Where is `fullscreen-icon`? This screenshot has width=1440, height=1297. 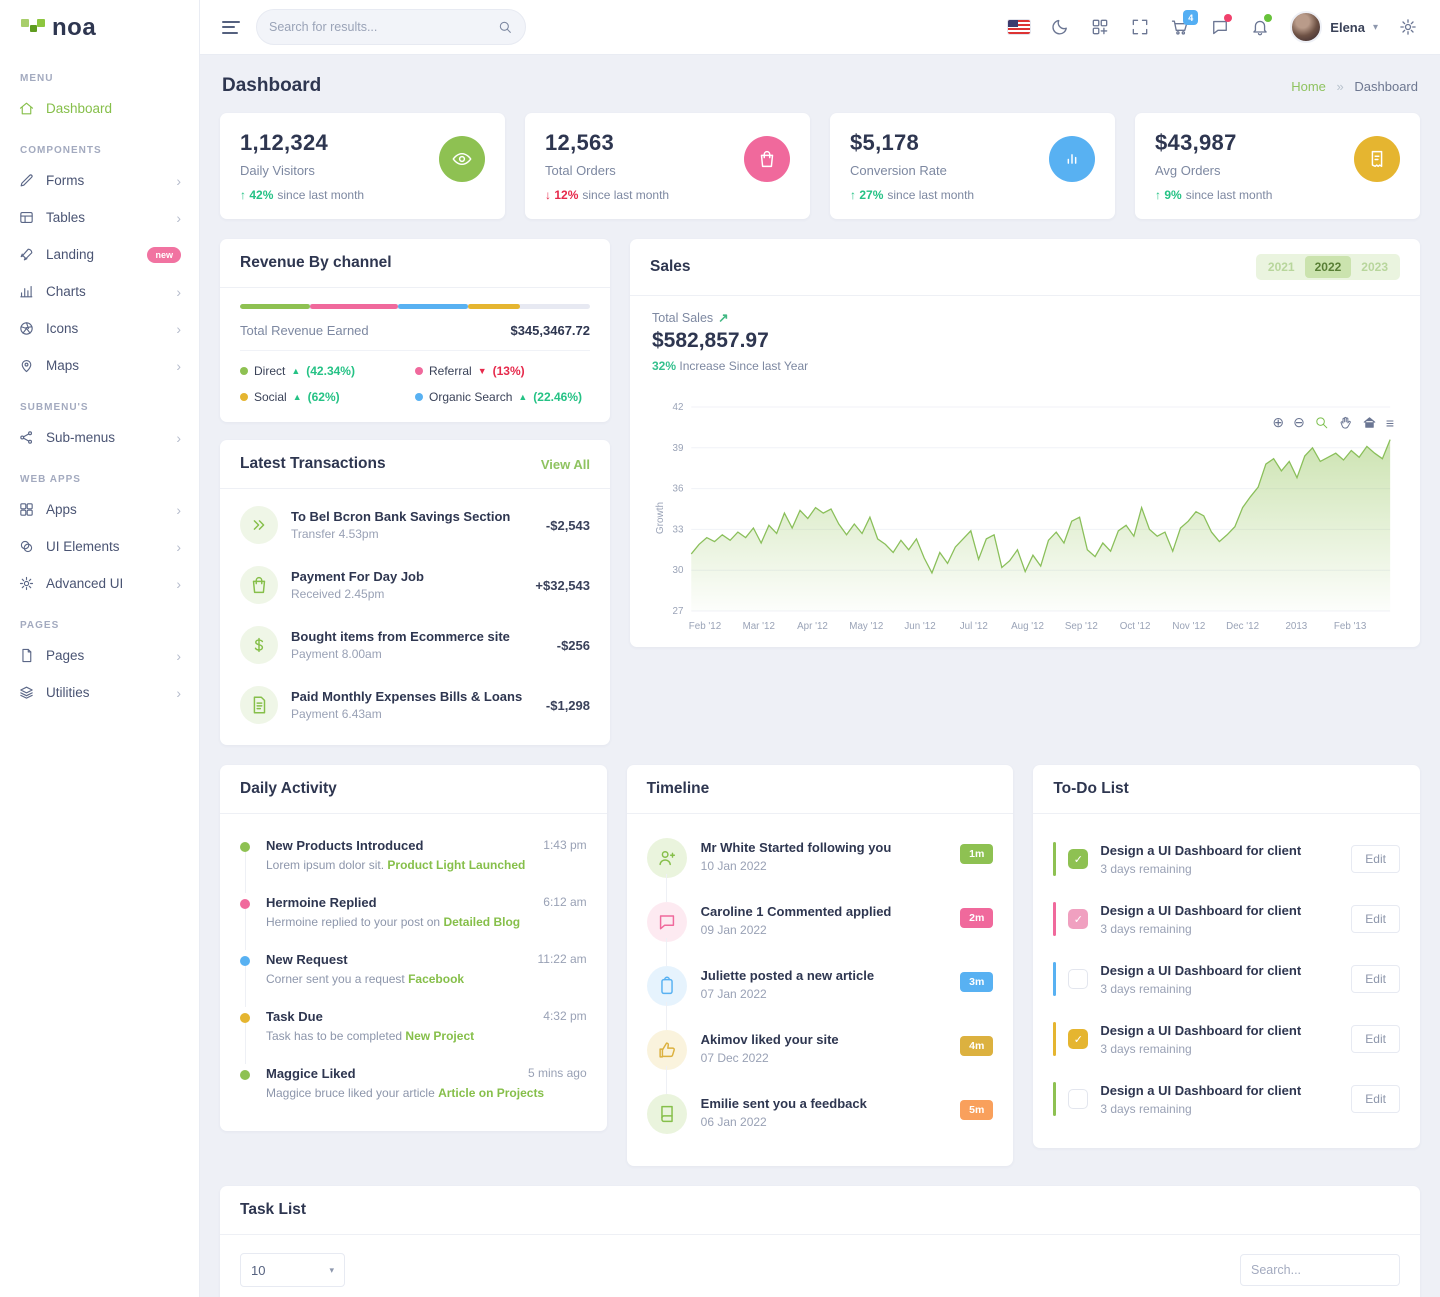 fullscreen-icon is located at coordinates (1140, 27).